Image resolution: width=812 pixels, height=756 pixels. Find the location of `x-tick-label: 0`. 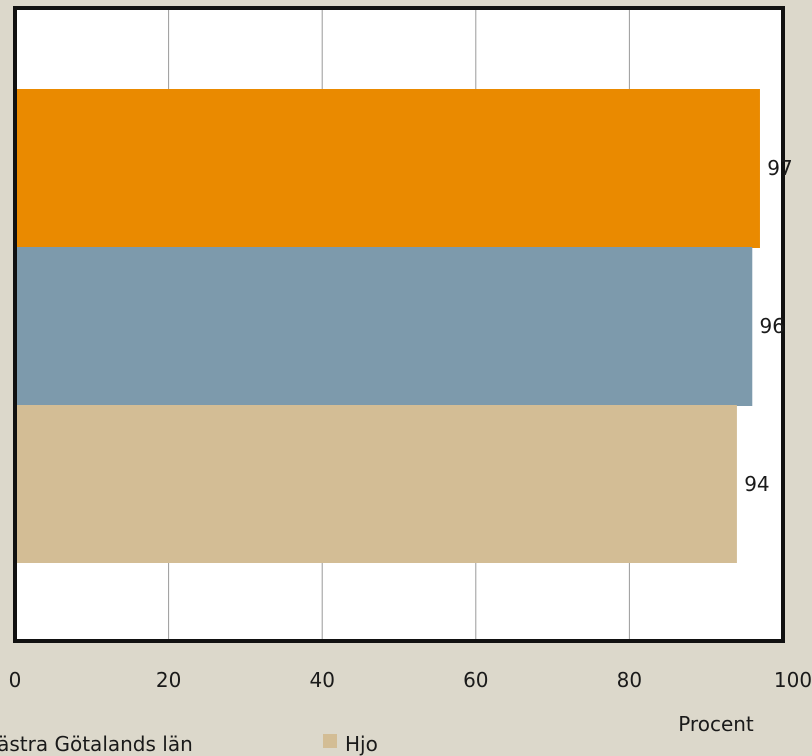

x-tick-label: 0 is located at coordinates (15, 680).